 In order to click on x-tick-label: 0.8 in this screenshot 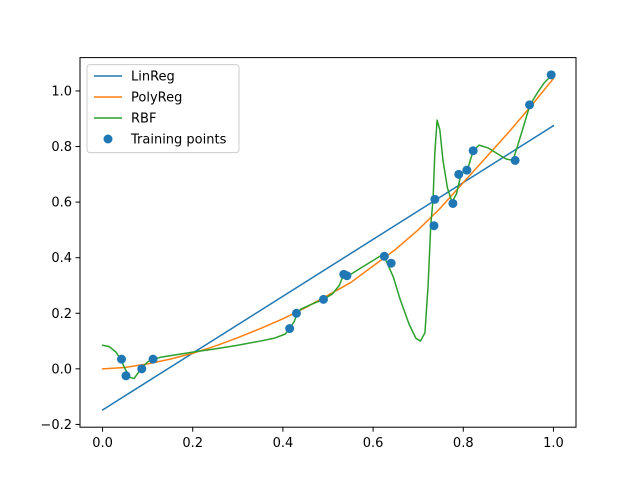, I will do `click(463, 443)`.